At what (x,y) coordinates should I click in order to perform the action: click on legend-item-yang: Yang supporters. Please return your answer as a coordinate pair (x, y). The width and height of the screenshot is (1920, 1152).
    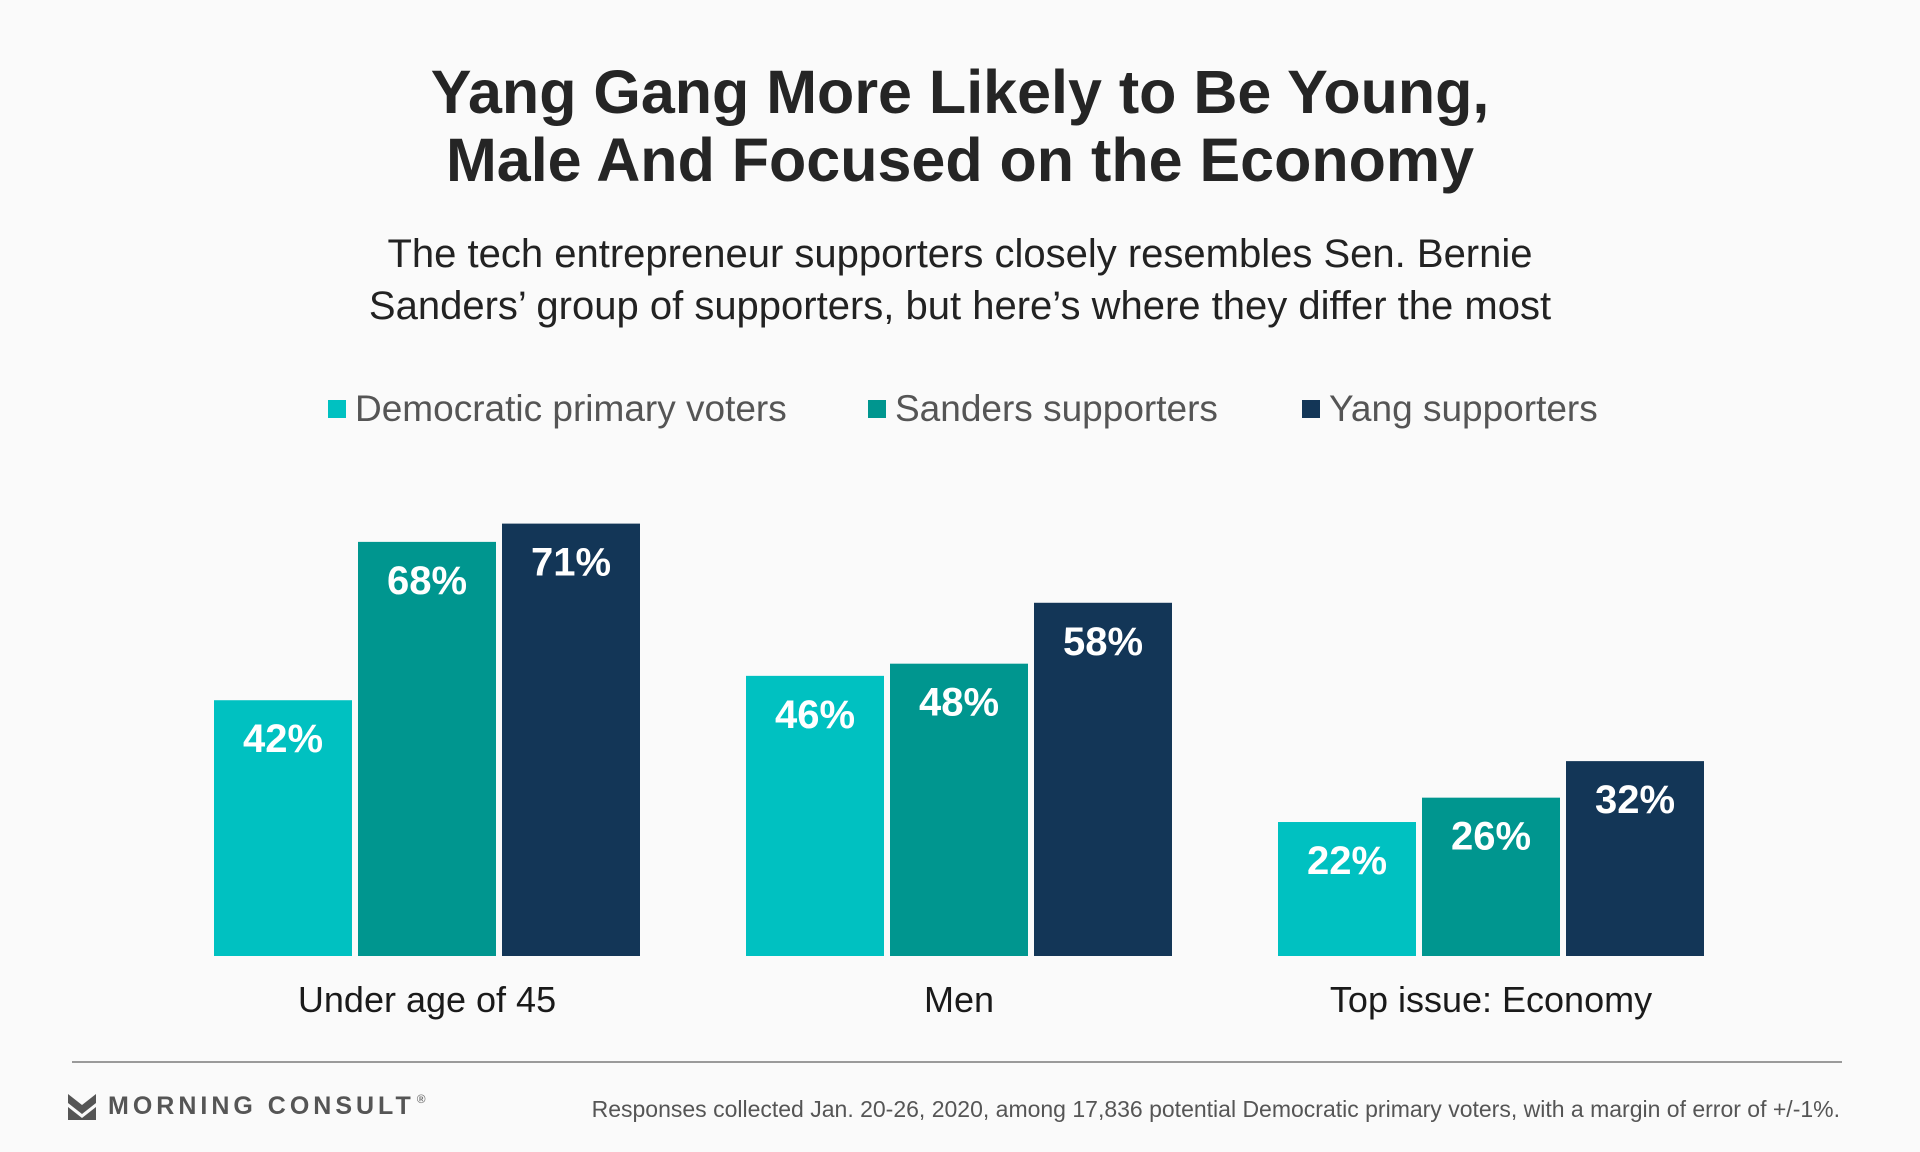
    Looking at the image, I should click on (1450, 409).